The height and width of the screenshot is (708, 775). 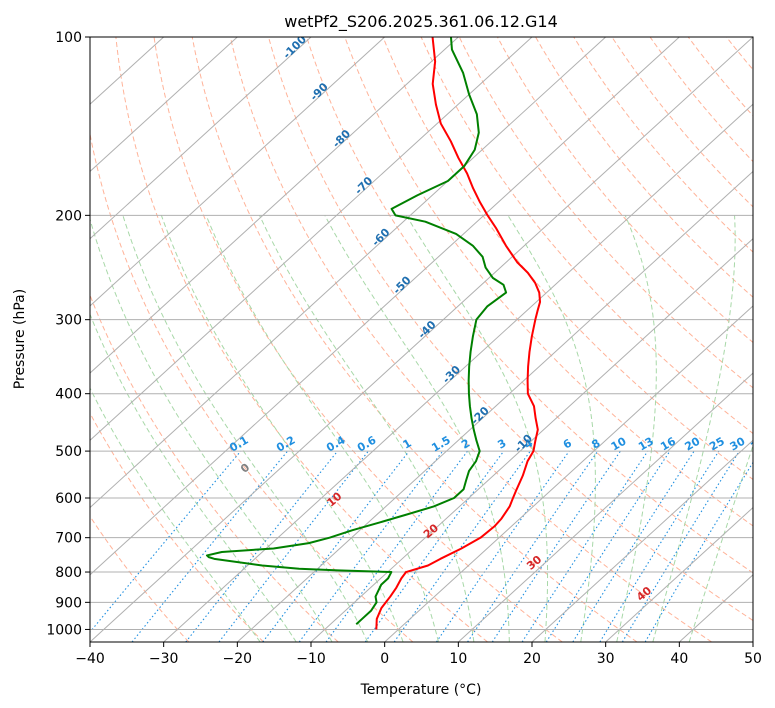 What do you see at coordinates (238, 659) in the screenshot?
I see `x-tick-label: −20` at bounding box center [238, 659].